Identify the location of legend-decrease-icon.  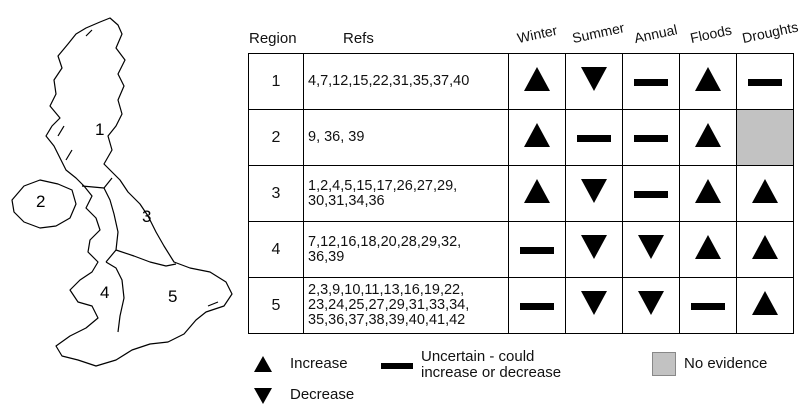
(263, 396).